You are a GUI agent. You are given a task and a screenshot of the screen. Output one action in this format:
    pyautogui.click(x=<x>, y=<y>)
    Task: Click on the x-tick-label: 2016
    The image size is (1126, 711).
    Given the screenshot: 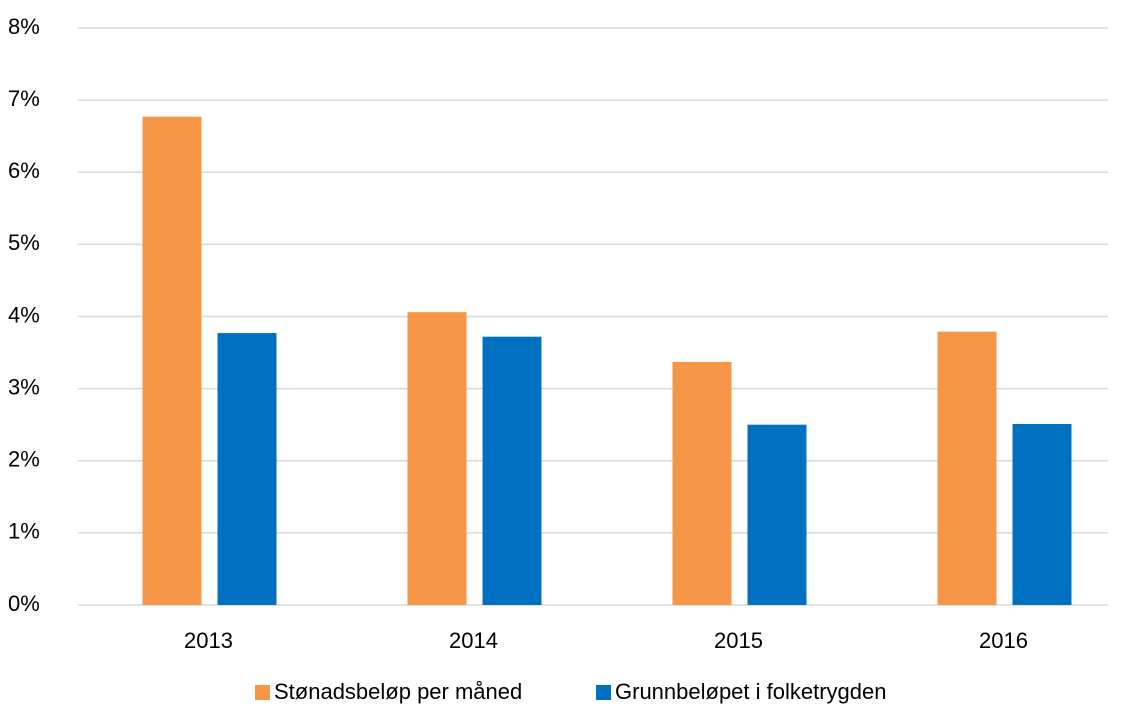 What is the action you would take?
    pyautogui.click(x=1003, y=640)
    